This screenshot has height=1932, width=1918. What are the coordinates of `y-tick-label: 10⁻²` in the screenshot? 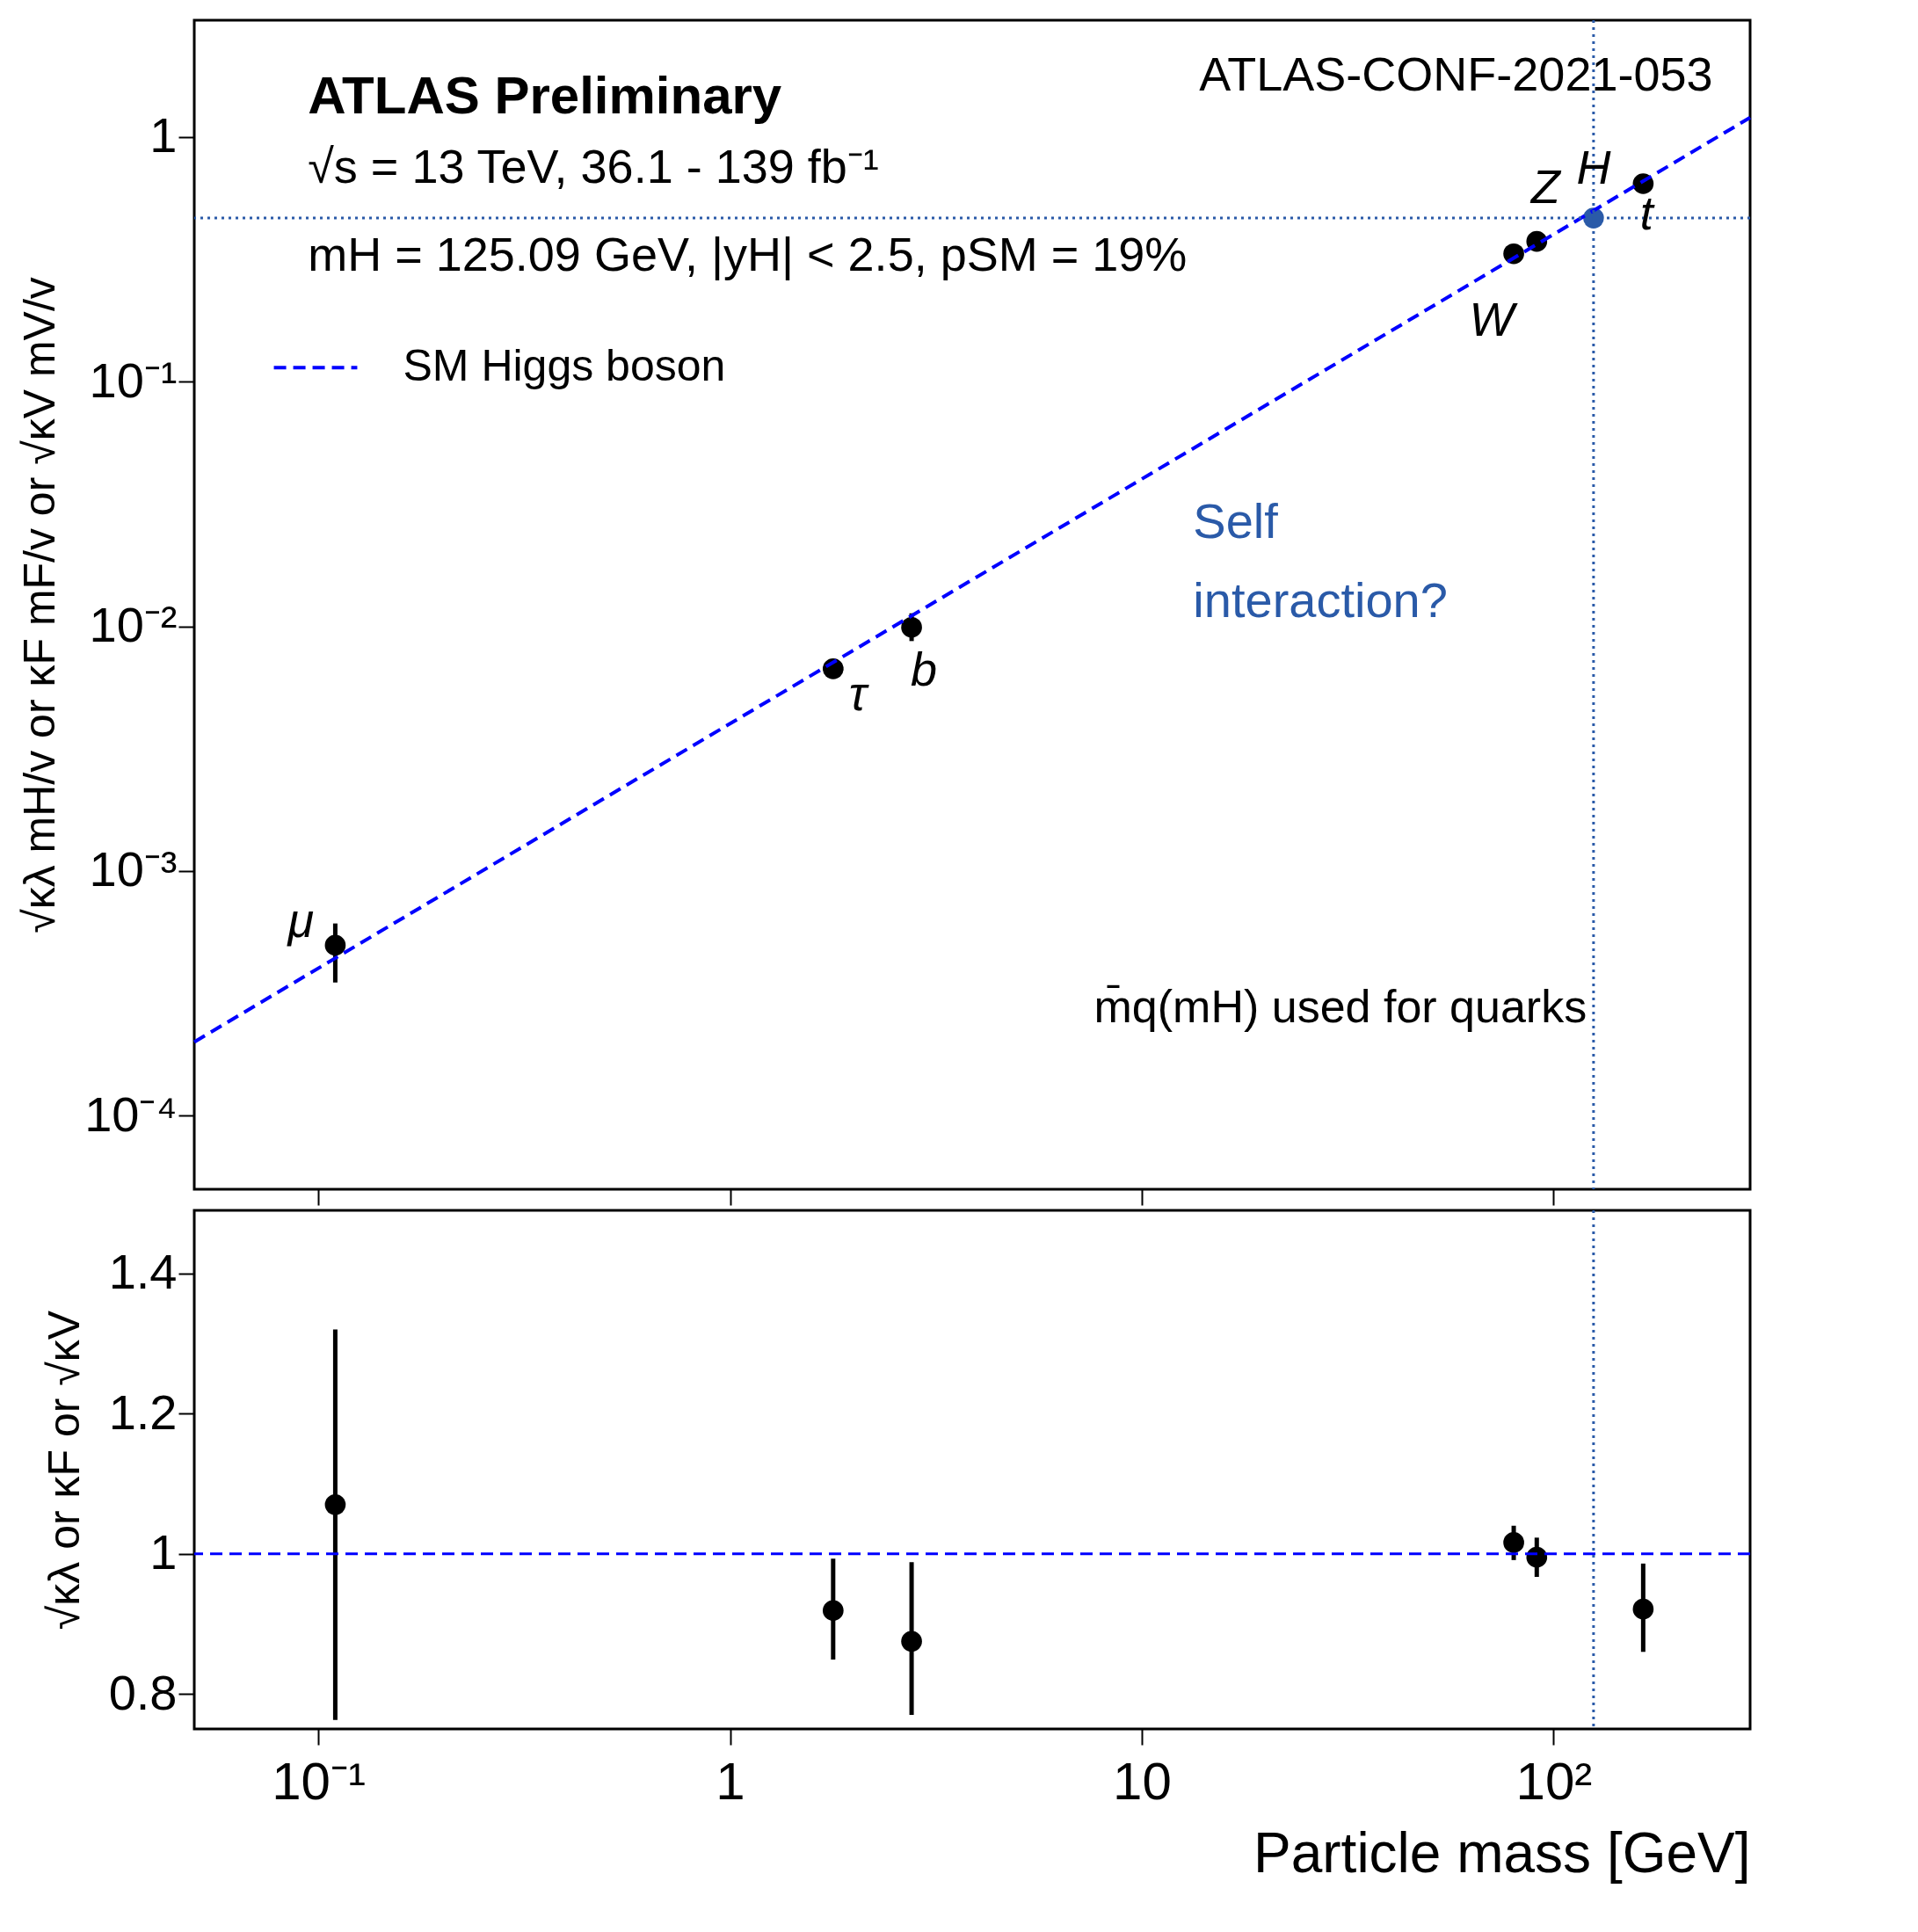 It's located at (134, 625).